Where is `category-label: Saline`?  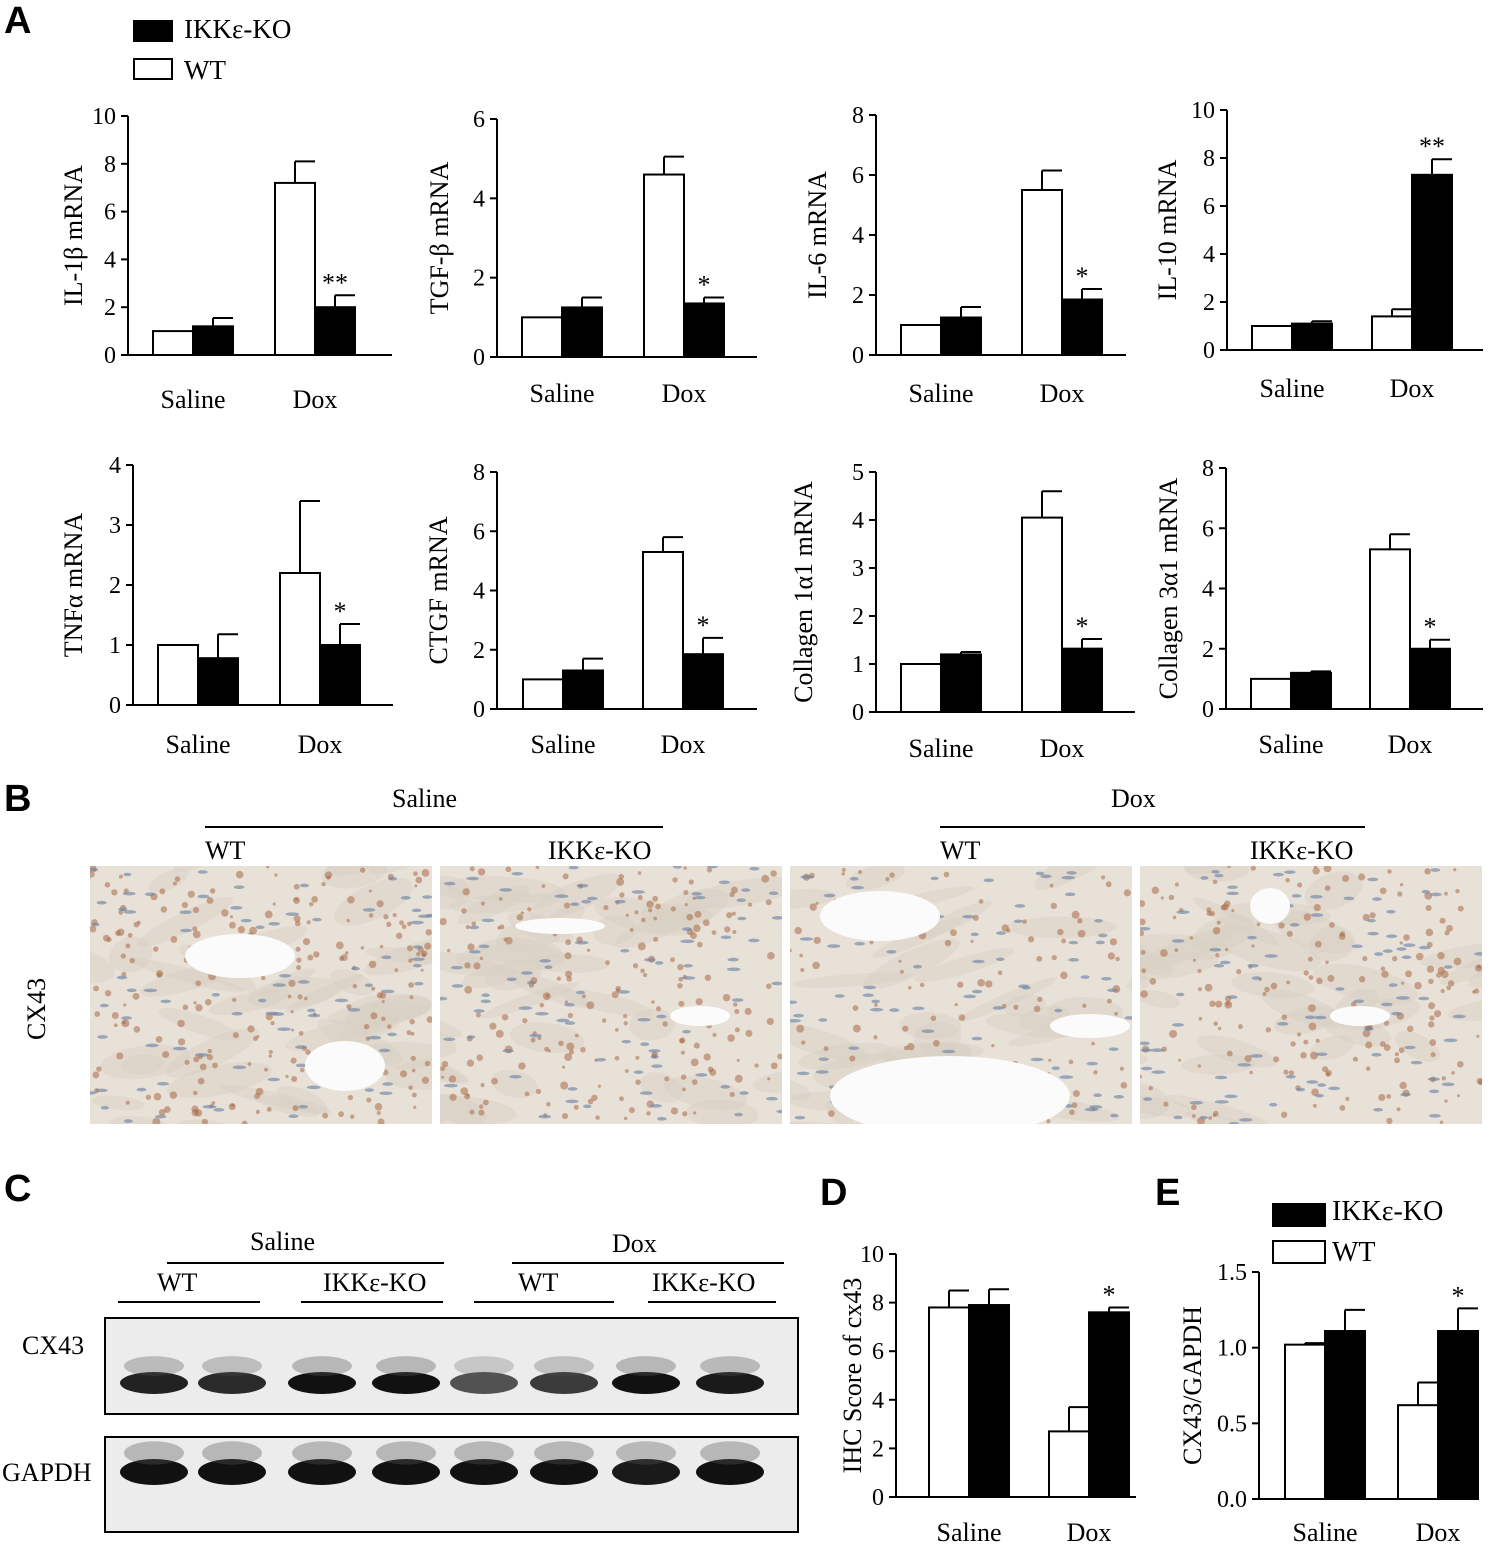 category-label: Saline is located at coordinates (1325, 1532).